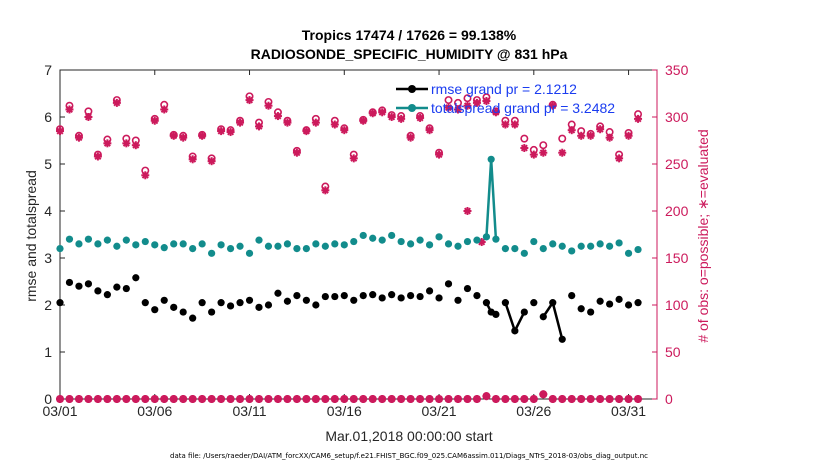 The image size is (830, 470). What do you see at coordinates (533, 411) in the screenshot?
I see `x-tick-label: 03/26` at bounding box center [533, 411].